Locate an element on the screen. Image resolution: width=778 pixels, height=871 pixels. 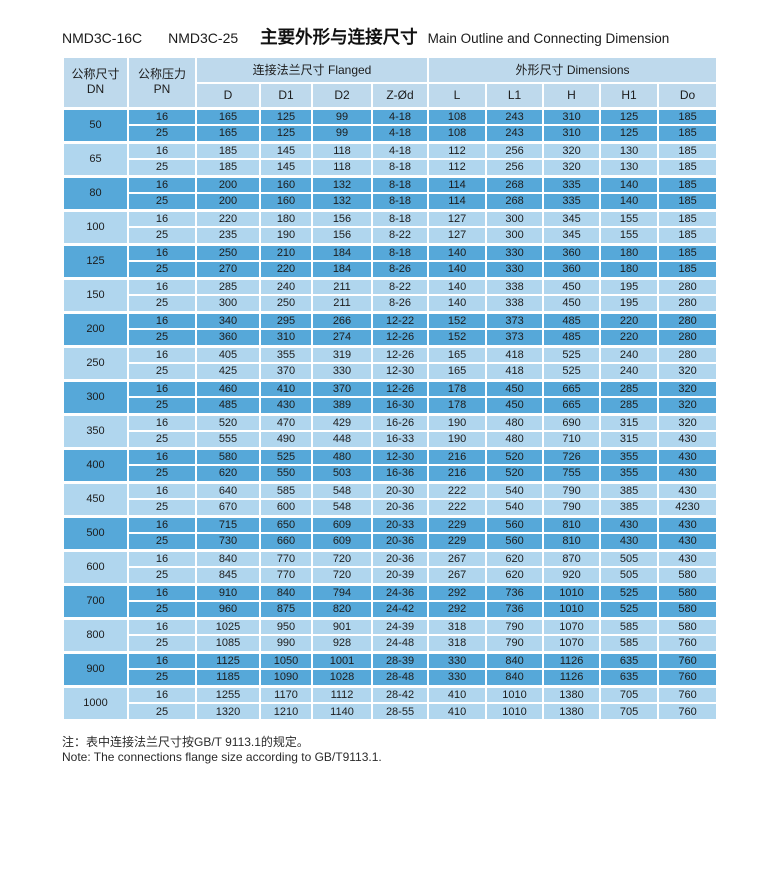
value-cell: 114 is located at coordinates (457, 201).